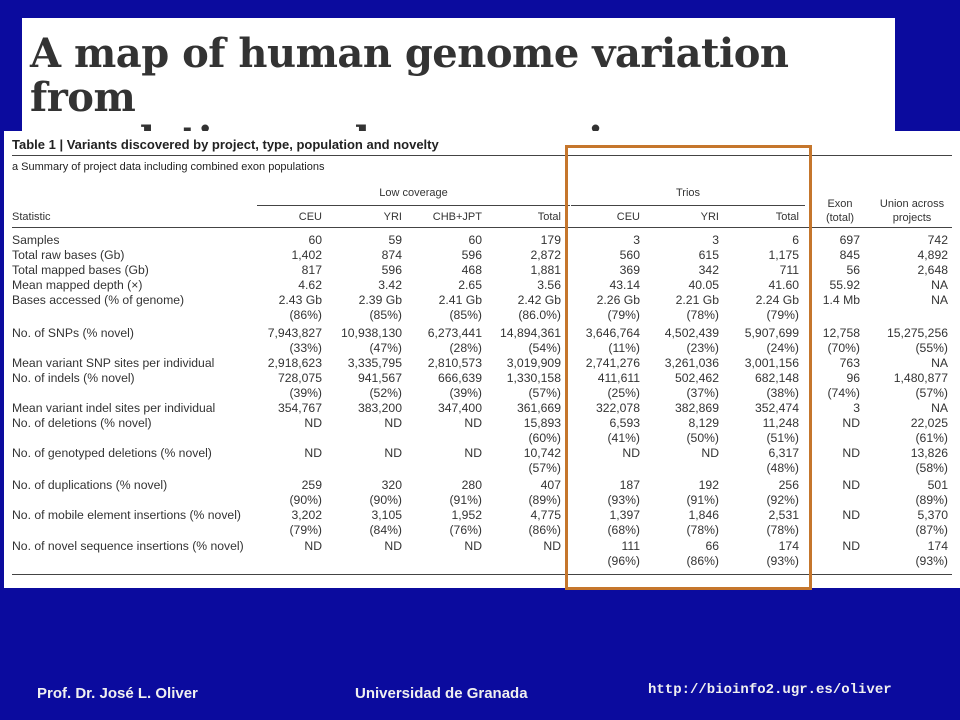 The width and height of the screenshot is (960, 720). I want to click on row-label: Total raw bases (Gb), so click(68, 255).